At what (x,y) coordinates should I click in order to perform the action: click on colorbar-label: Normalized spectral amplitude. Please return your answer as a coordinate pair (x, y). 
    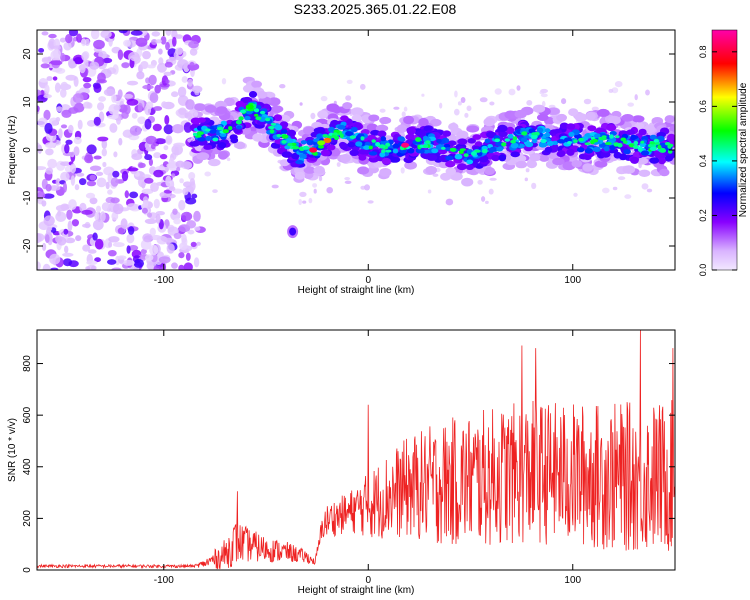
    Looking at the image, I should click on (743, 149).